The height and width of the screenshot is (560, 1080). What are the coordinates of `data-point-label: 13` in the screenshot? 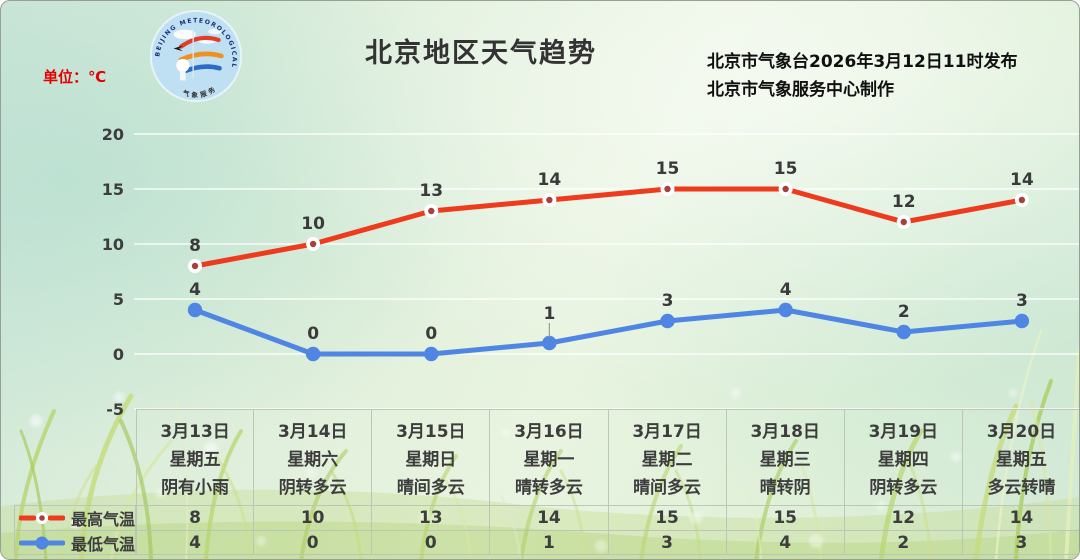 It's located at (431, 191).